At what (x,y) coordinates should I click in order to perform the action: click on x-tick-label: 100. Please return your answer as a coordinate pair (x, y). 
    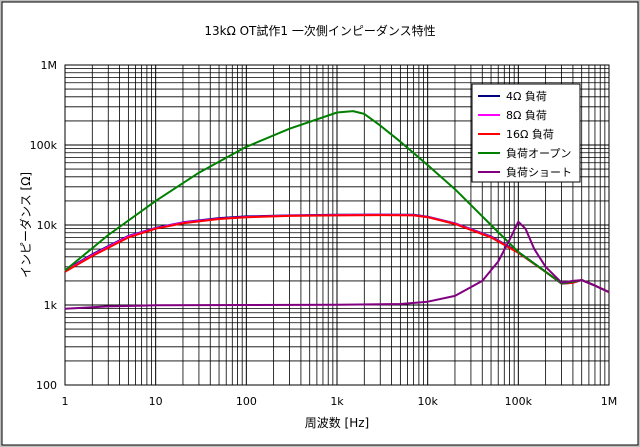
    Looking at the image, I should click on (246, 401).